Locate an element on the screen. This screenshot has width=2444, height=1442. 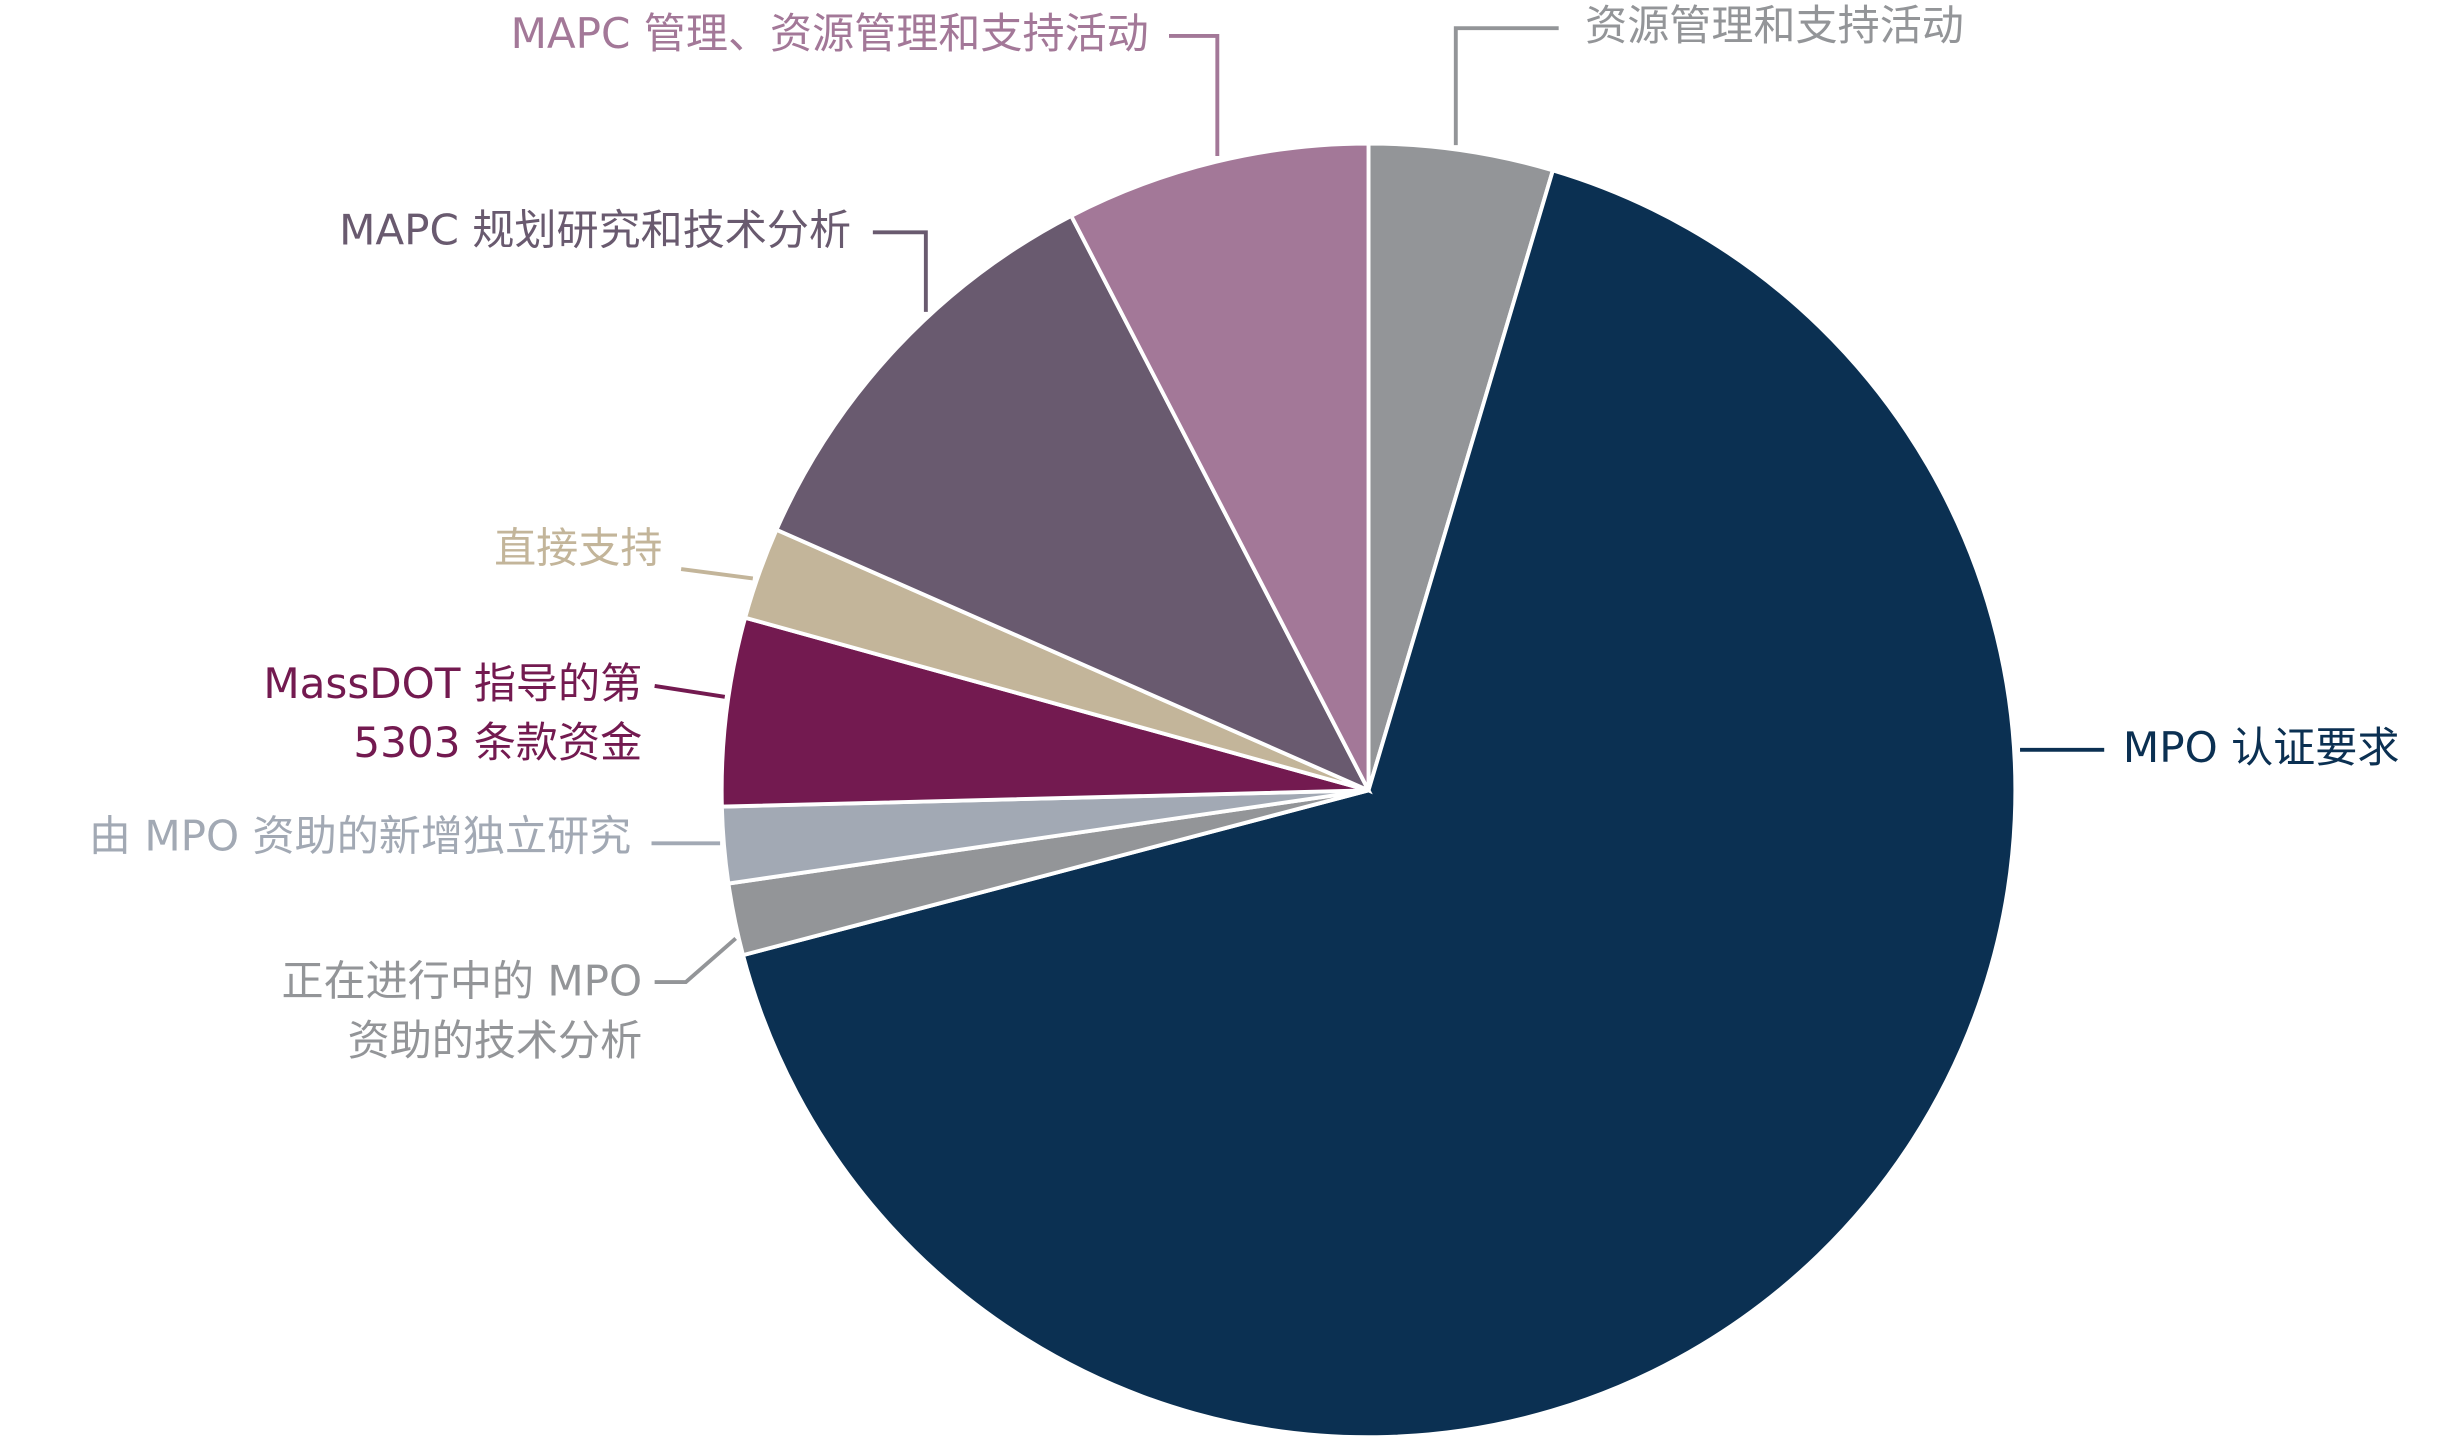
slice-label-line: MAPC 规划研究和技术分析 is located at coordinates (595, 229).